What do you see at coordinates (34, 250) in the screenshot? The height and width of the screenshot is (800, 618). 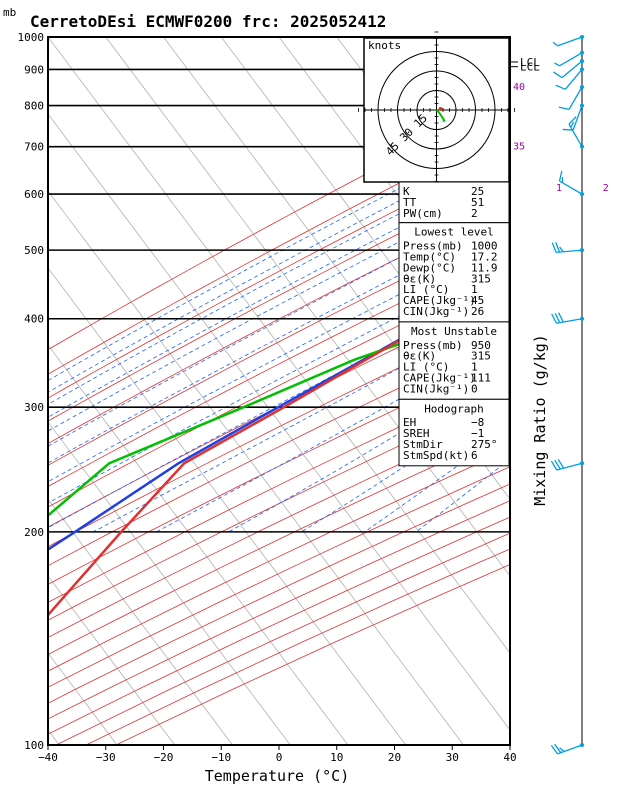 I see `pressure-tick-label: 500` at bounding box center [34, 250].